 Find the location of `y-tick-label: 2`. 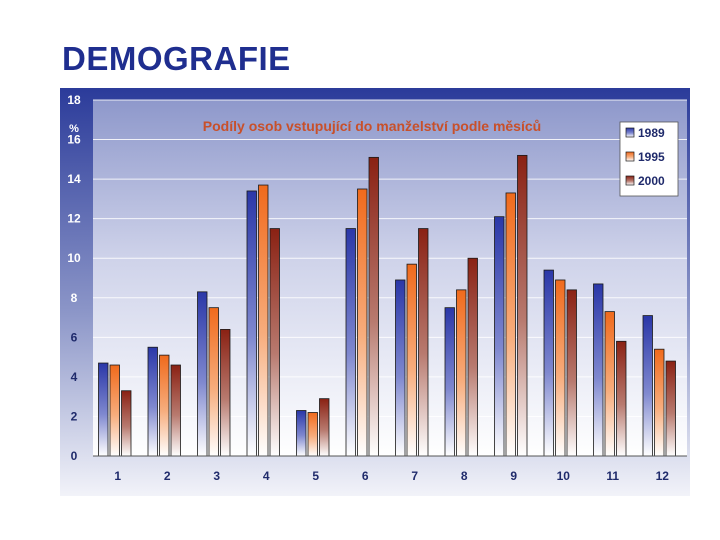

y-tick-label: 2 is located at coordinates (74, 416).